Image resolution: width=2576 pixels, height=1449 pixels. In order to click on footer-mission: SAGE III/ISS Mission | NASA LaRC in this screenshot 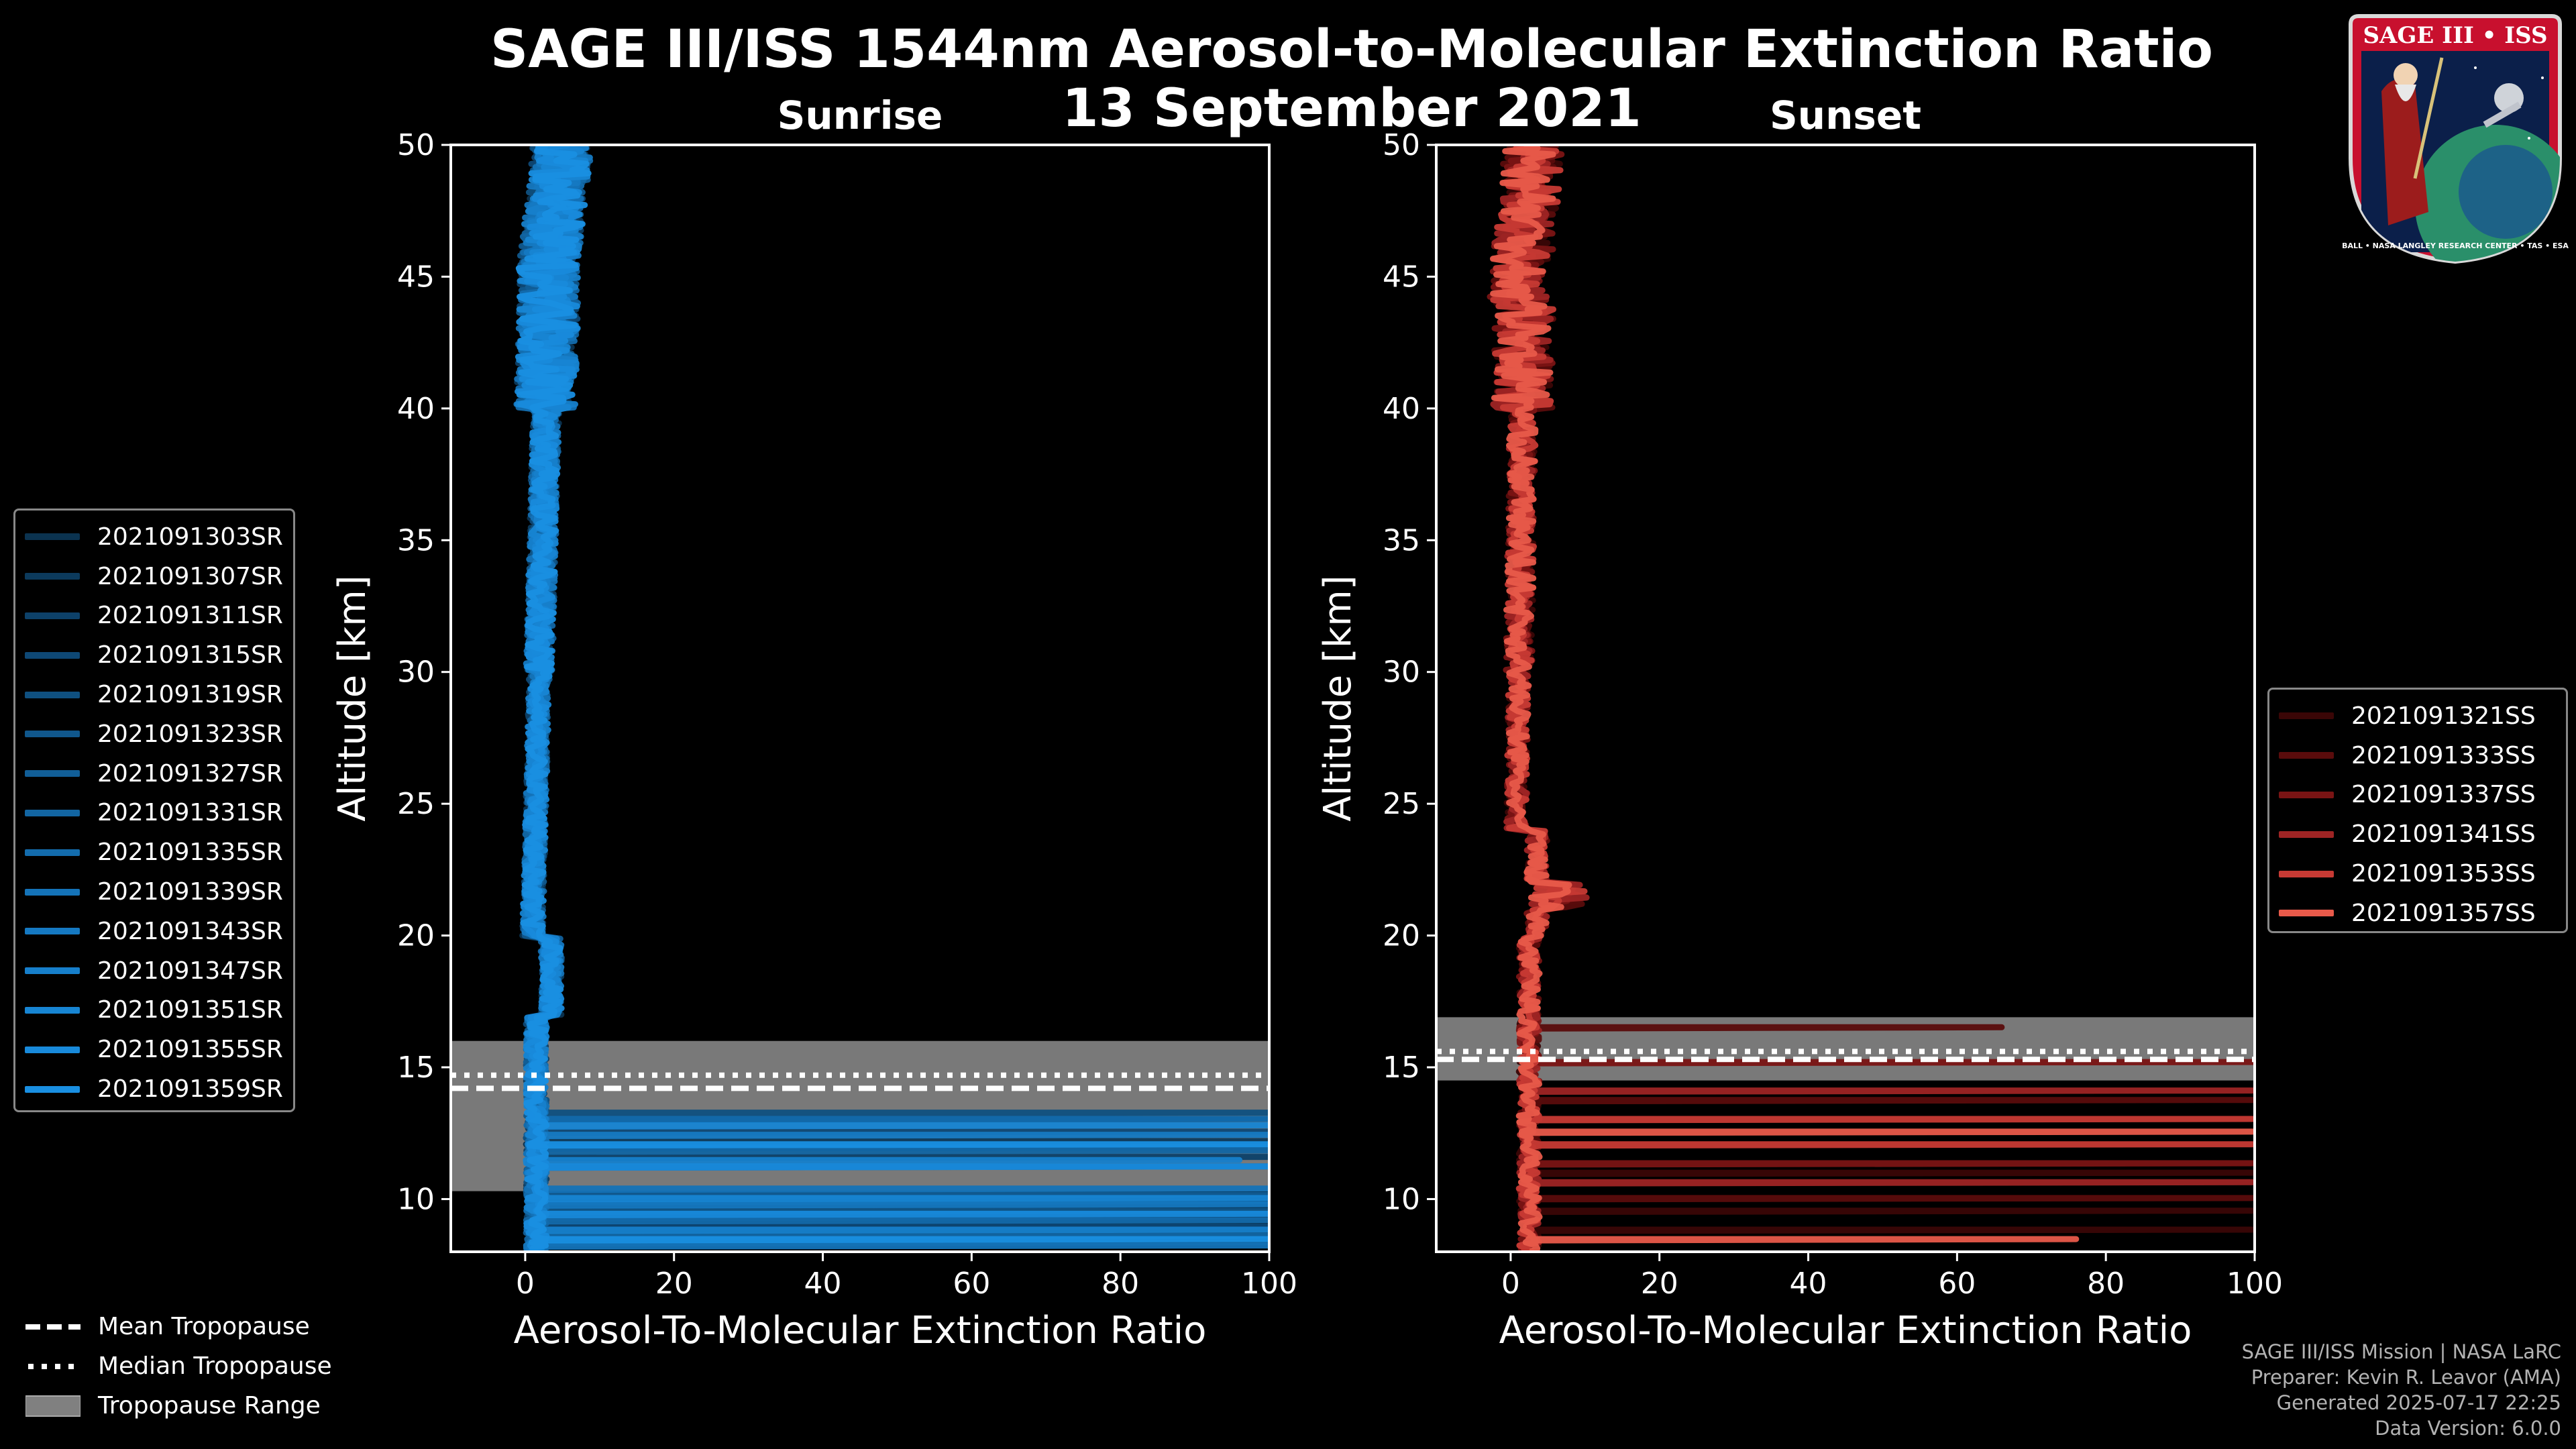, I will do `click(2401, 1351)`.